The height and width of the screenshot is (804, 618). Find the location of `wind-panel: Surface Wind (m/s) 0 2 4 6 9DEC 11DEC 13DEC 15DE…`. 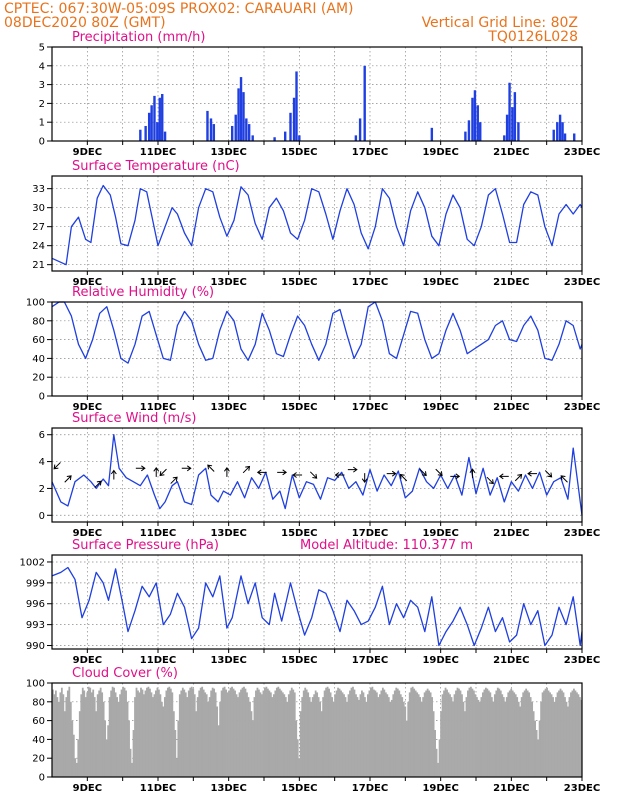

wind-panel: Surface Wind (m/s) 0 2 4 6 9DEC 11DEC 13DEC 15DE… is located at coordinates (320, 475).